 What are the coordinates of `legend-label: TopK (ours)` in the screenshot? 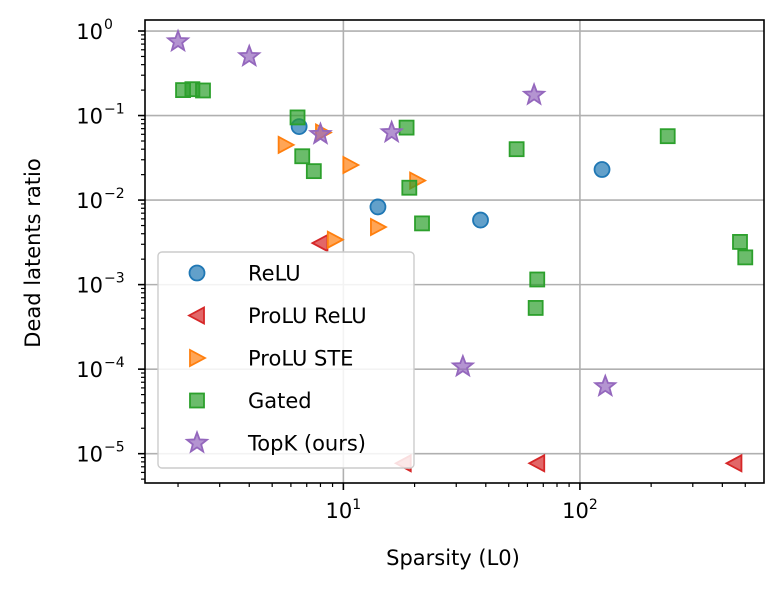 It's located at (306, 444).